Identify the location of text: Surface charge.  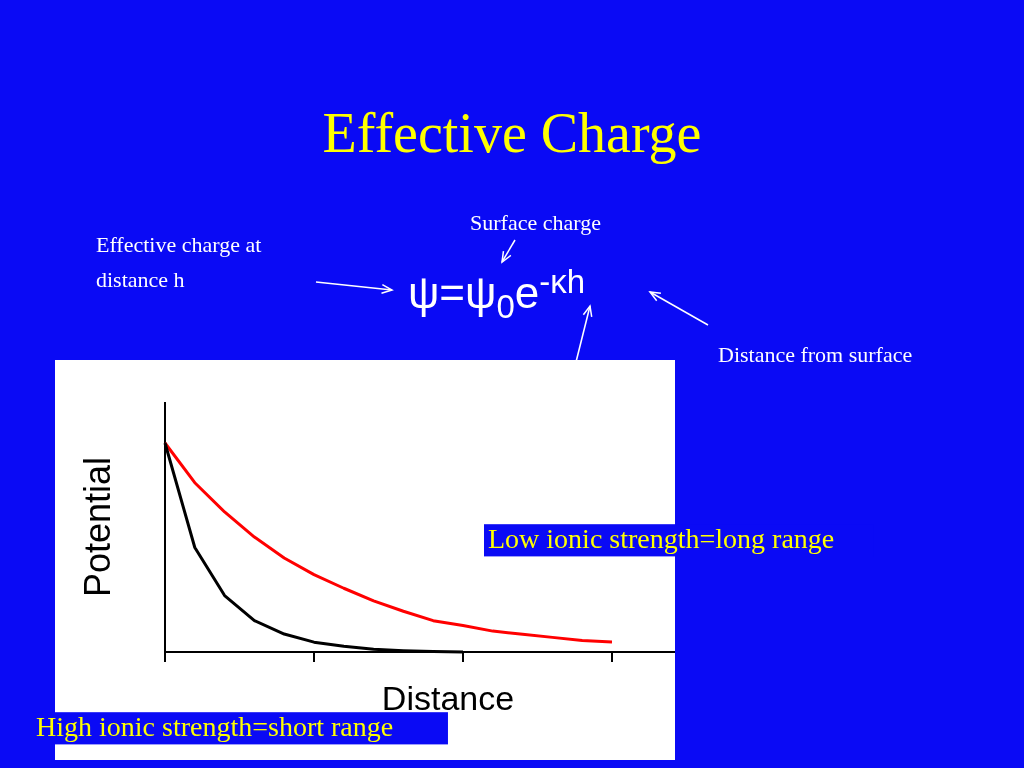
(535, 222).